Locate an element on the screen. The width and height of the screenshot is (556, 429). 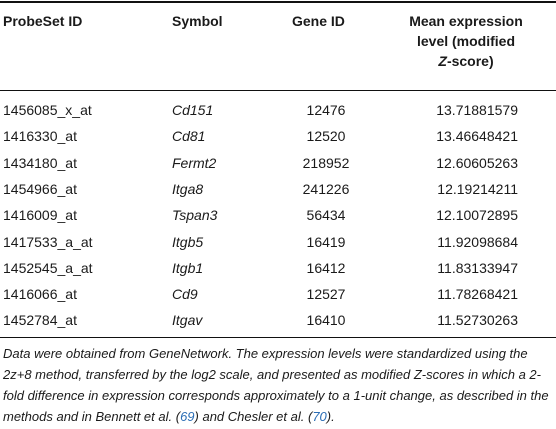
cell-probeset-id: 1416330_at is located at coordinates (40, 136).